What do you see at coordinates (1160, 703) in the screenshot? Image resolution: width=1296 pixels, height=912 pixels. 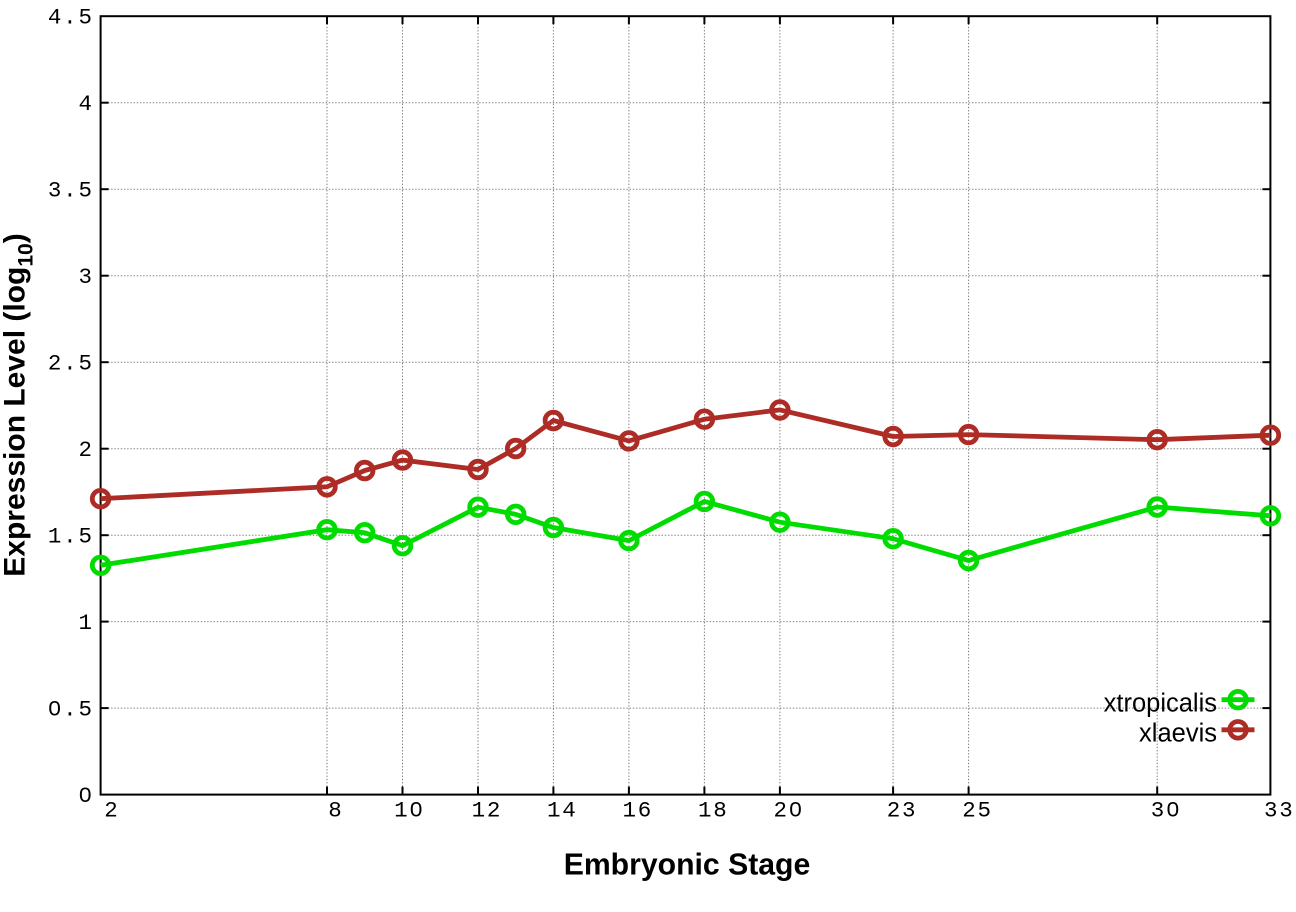 I see `svg-text: xtropicalis` at bounding box center [1160, 703].